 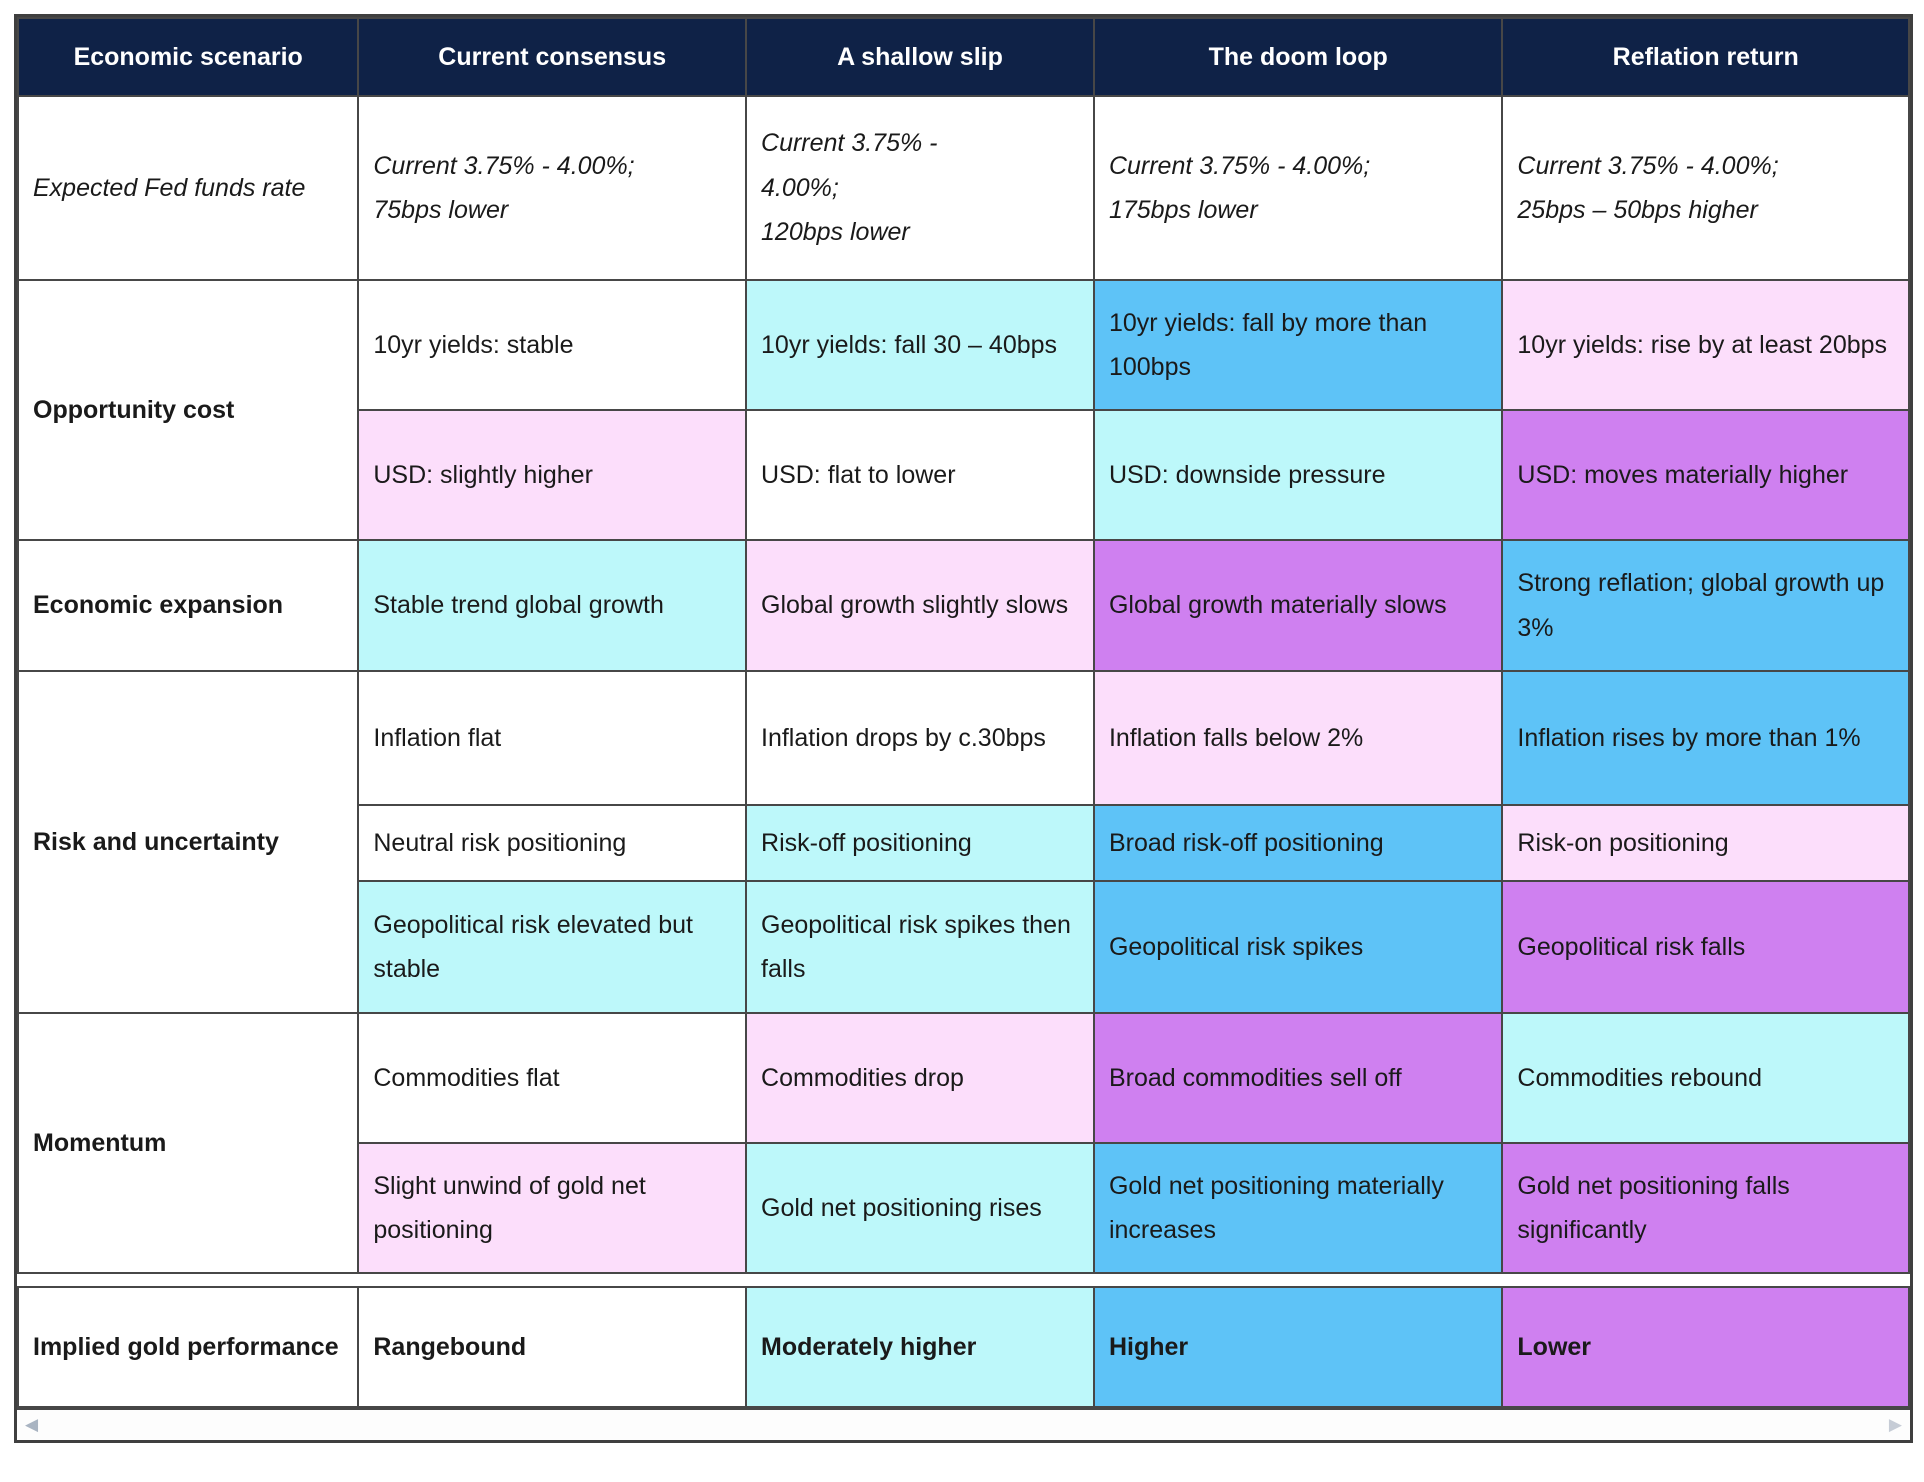 I want to click on table-cell: USD: flat to lower, so click(x=920, y=475).